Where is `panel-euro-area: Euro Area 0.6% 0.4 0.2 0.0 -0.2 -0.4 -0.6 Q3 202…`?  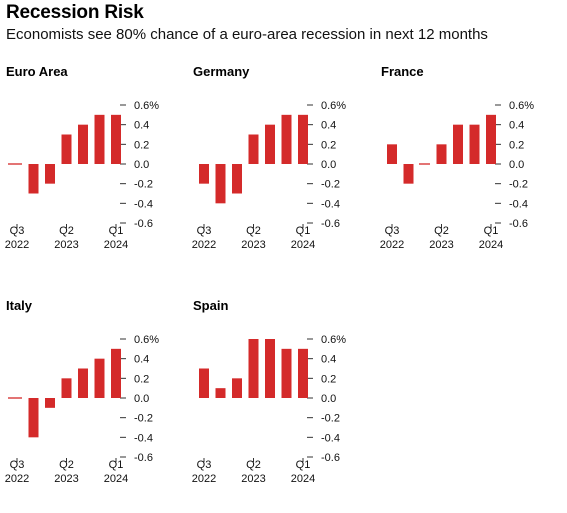 panel-euro-area: Euro Area 0.6% 0.4 0.2 0.0 -0.2 -0.4 -0.6 Q3 202… is located at coordinates (98, 171).